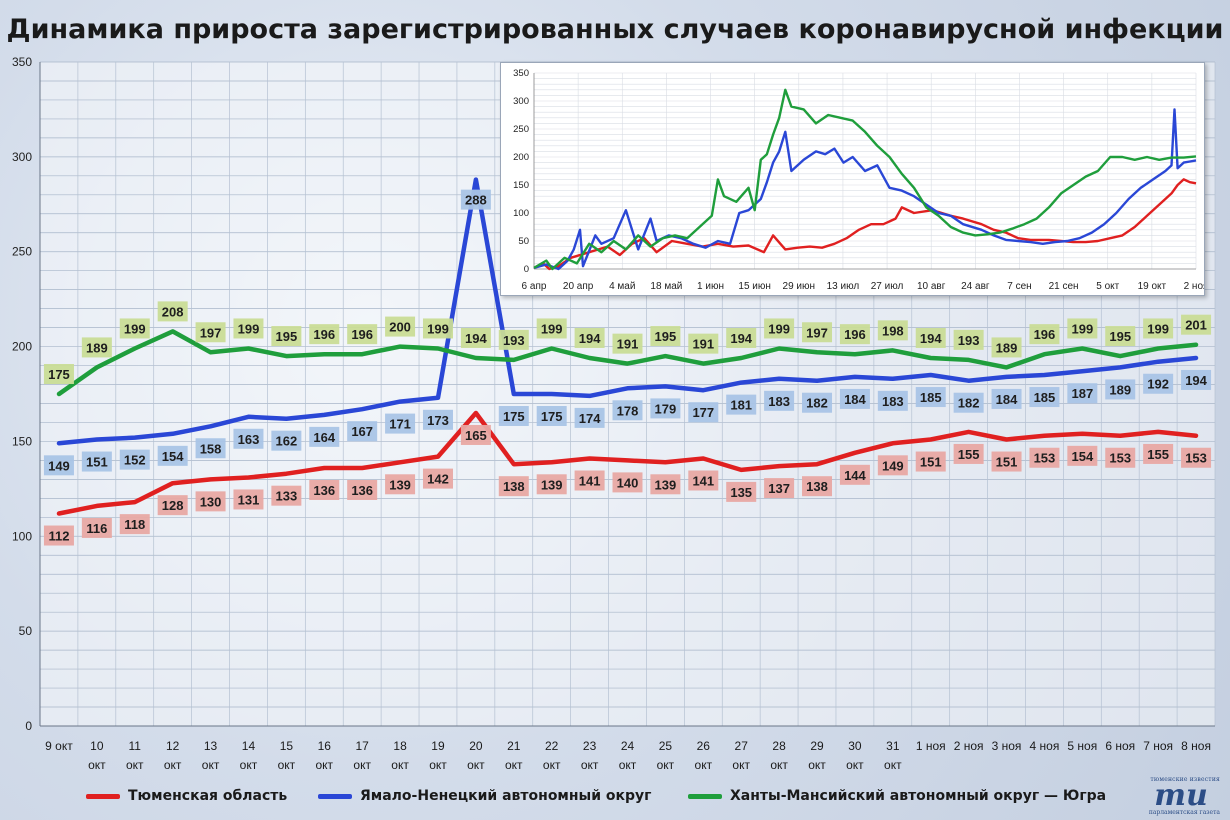  I want to click on inset-x-tick-label: 15 июн, so click(754, 286).